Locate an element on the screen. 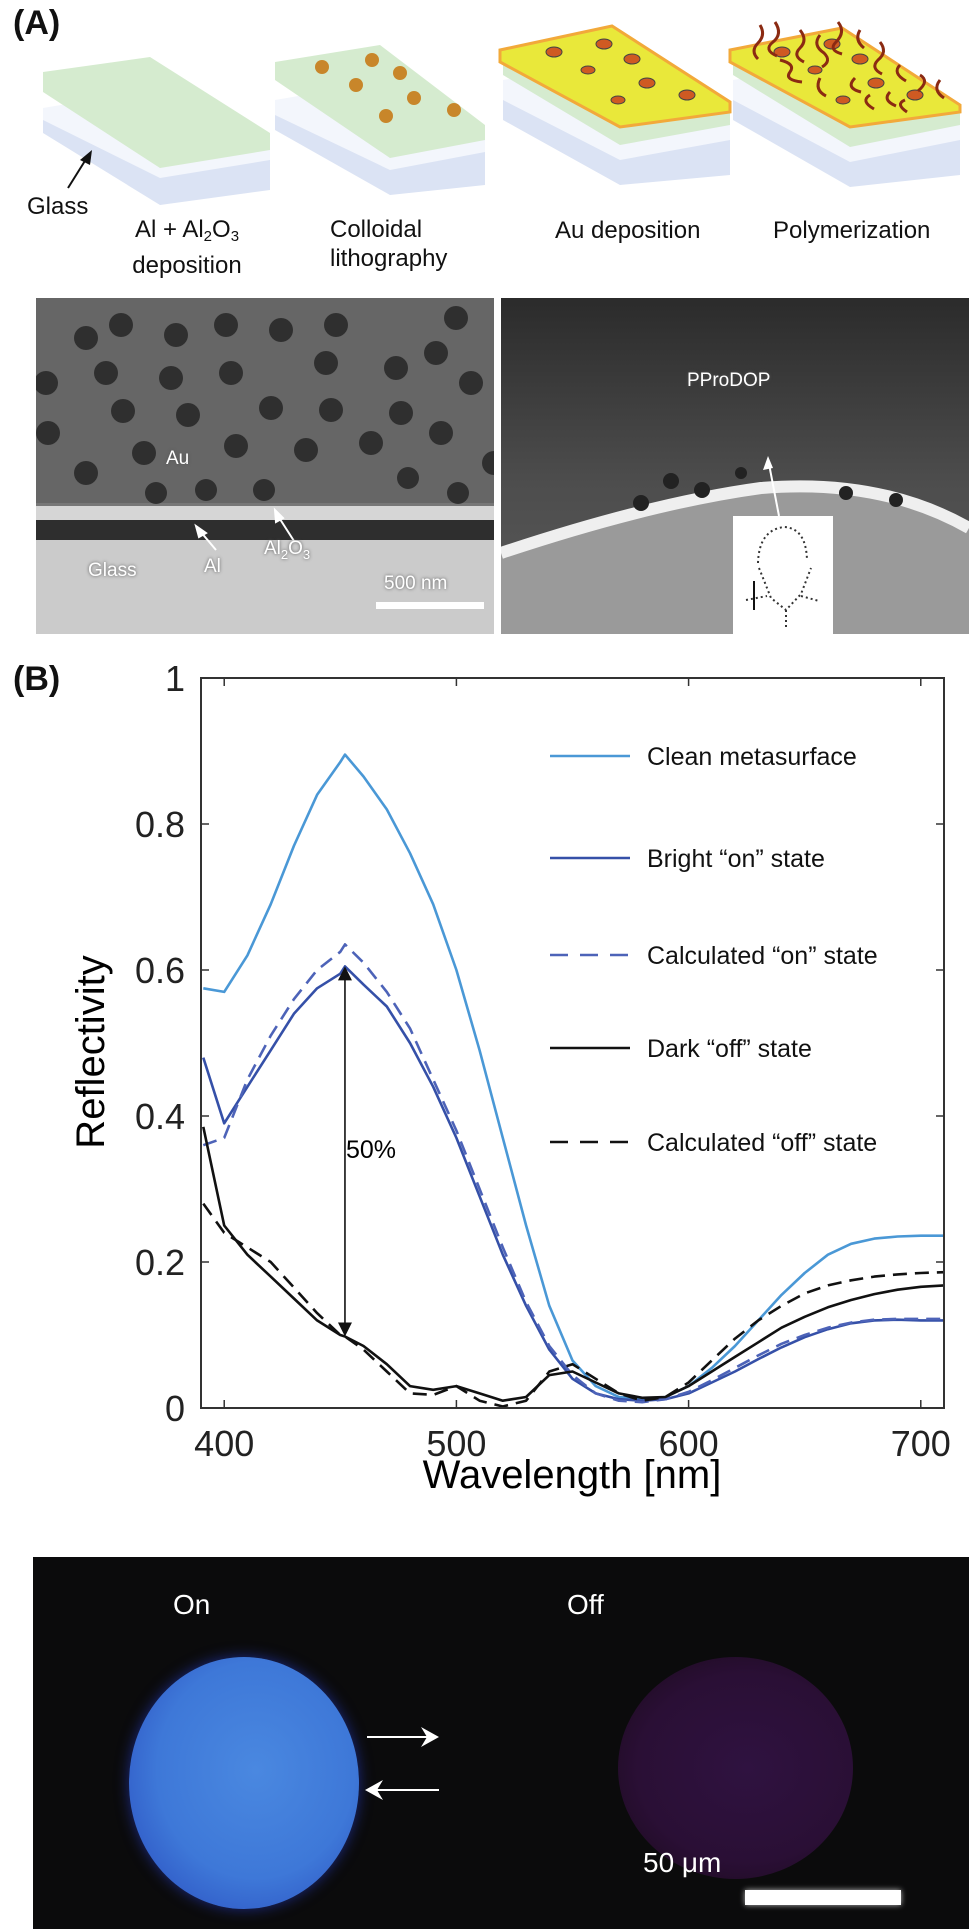 Image resolution: width=969 pixels, height=1929 pixels. legend-label-5: Calculated “off” state is located at coordinates (762, 1143).